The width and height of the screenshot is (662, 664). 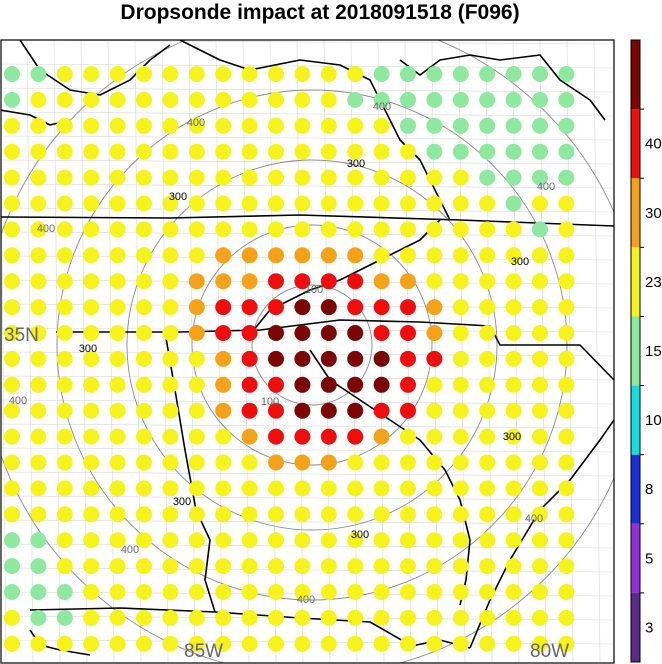 What do you see at coordinates (320, 12) in the screenshot?
I see `map-title: Dropsonde impact at 2018091518 (F096)` at bounding box center [320, 12].